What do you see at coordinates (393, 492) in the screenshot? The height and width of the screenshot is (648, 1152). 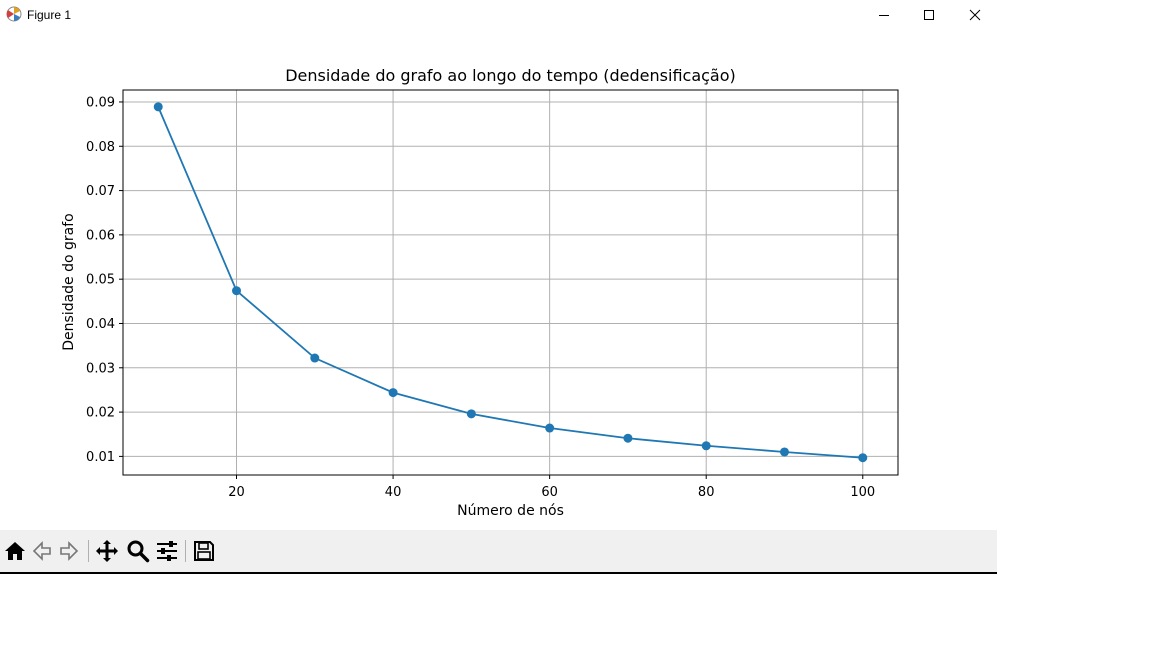 I see `x-tick-label: 40` at bounding box center [393, 492].